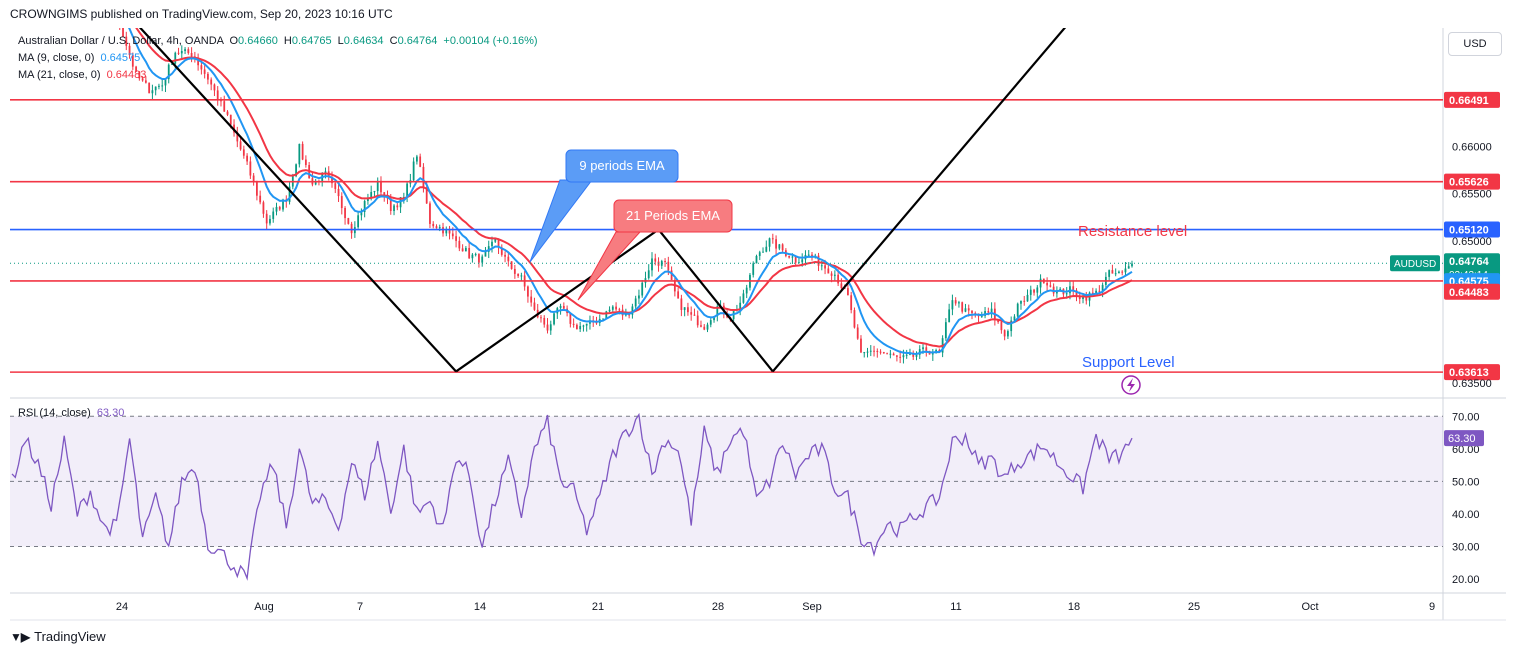 Image resolution: width=1515 pixels, height=655 pixels. I want to click on time-tick-label: 14, so click(480, 607).